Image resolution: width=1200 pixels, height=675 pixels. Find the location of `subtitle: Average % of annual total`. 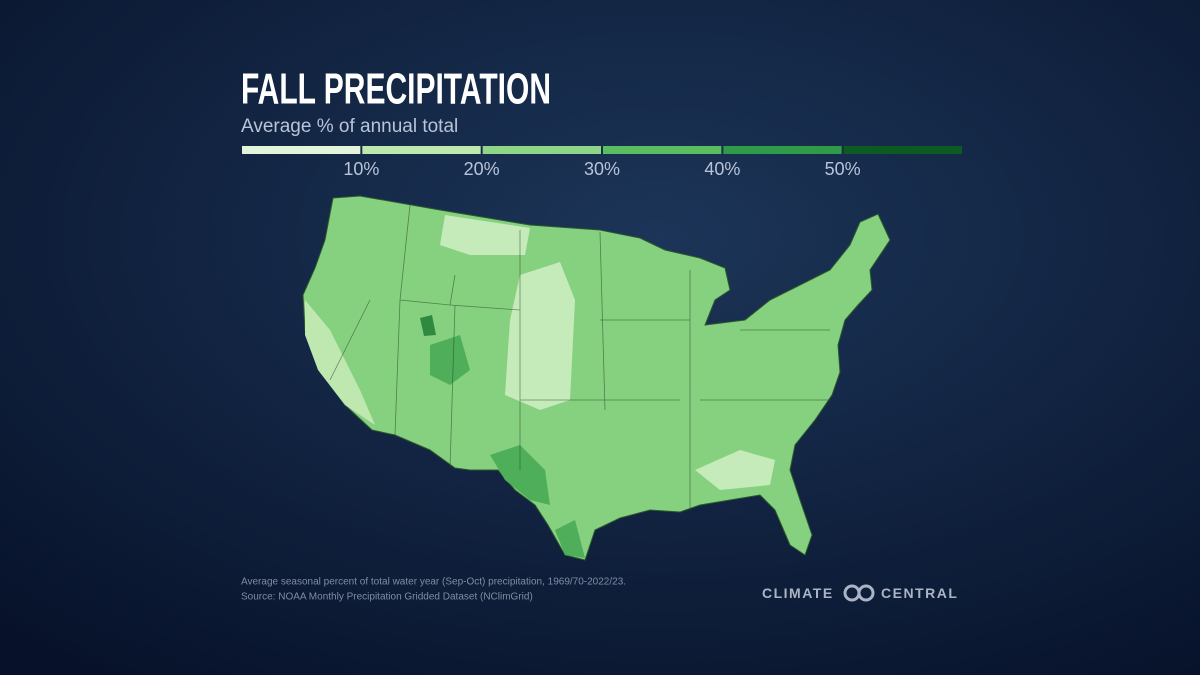

subtitle: Average % of annual total is located at coordinates (349, 126).